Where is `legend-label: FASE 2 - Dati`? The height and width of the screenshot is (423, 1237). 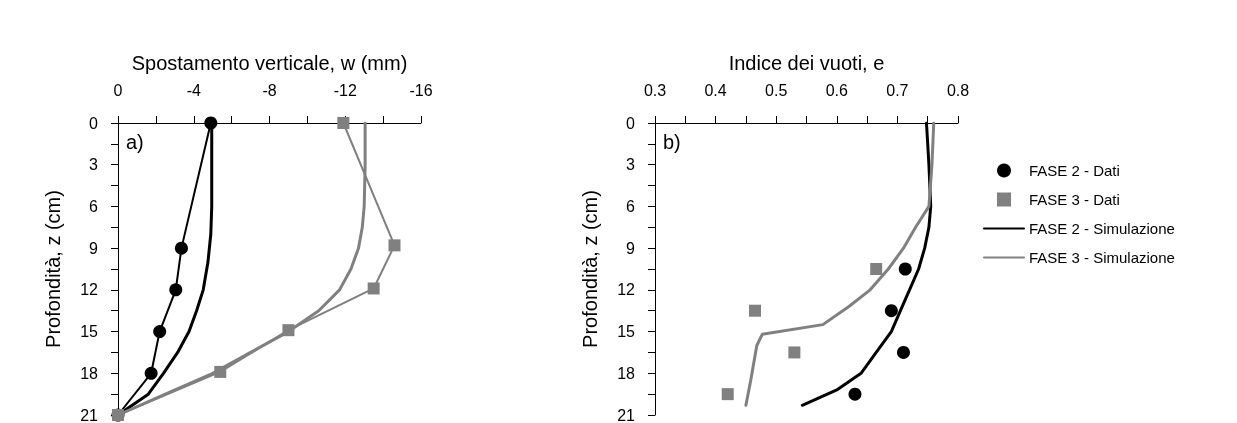
legend-label: FASE 2 - Dati is located at coordinates (1074, 170).